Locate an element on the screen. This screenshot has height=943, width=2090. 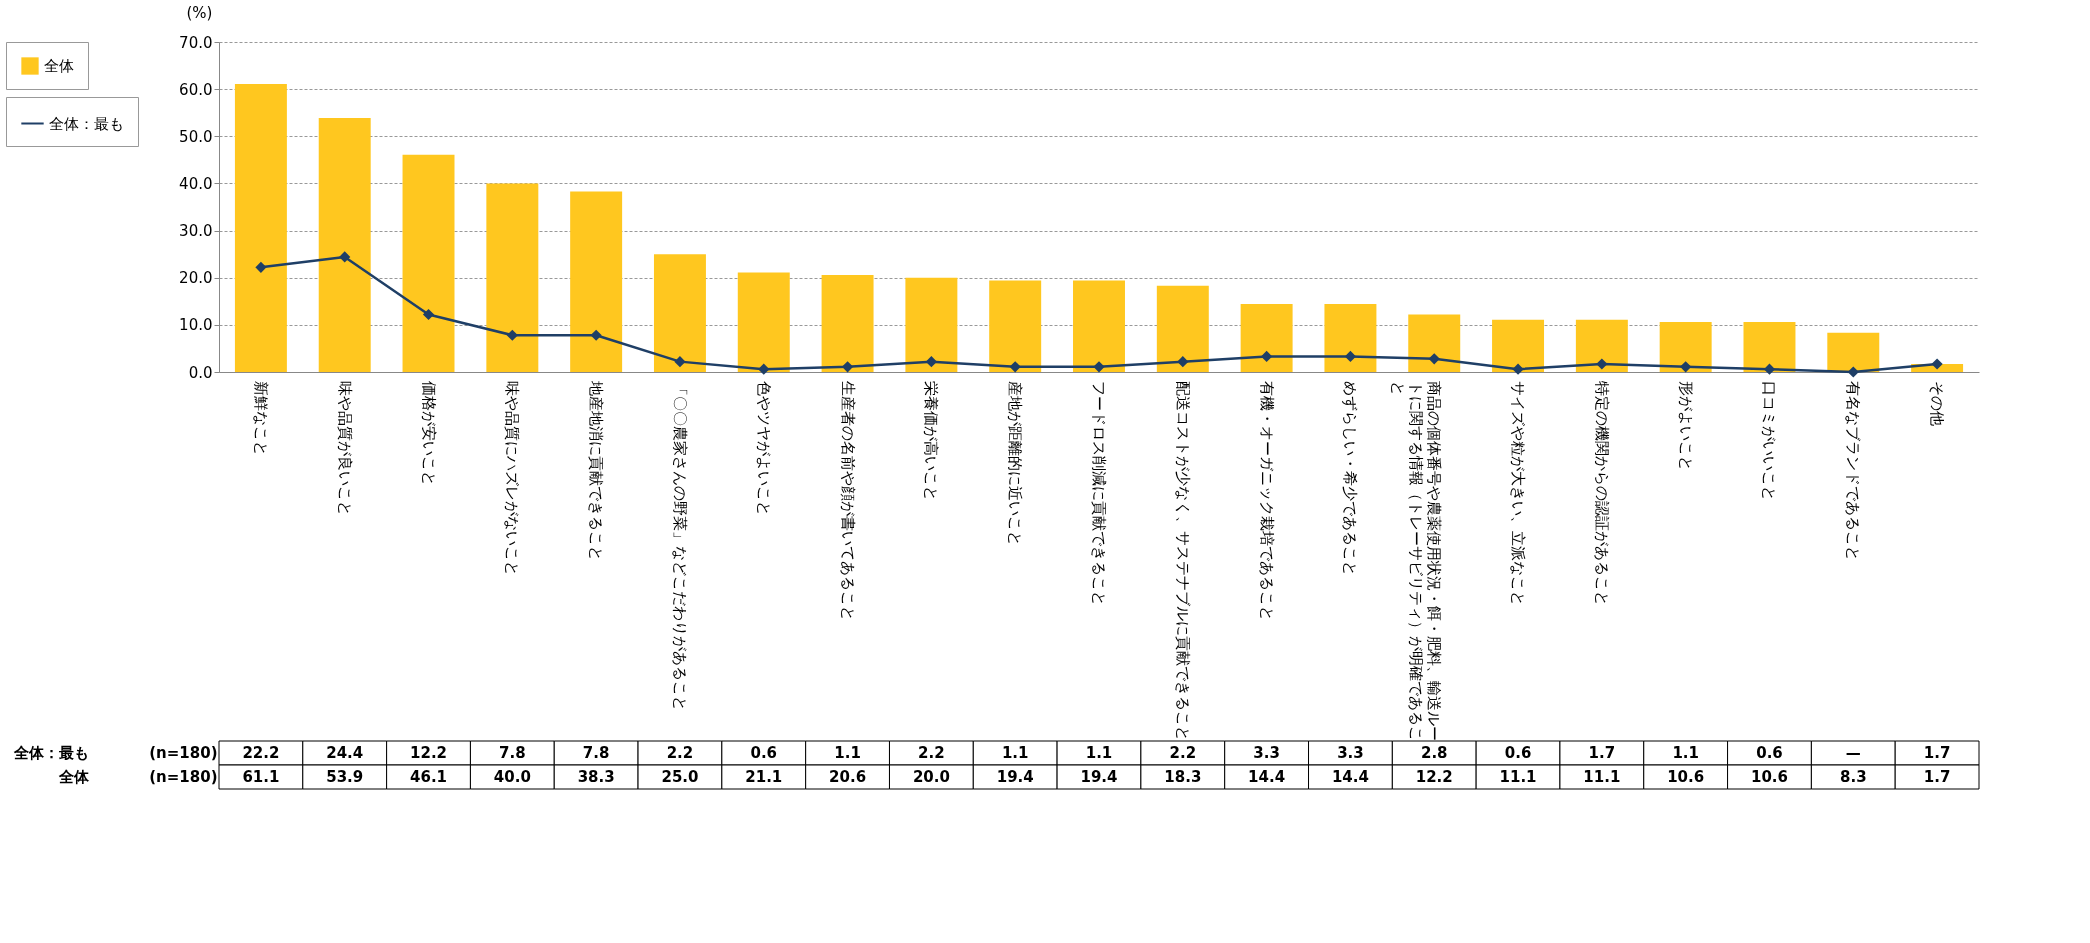
x-tick-label: 特定の機関からの認証があること is located at coordinates (1601, 493).